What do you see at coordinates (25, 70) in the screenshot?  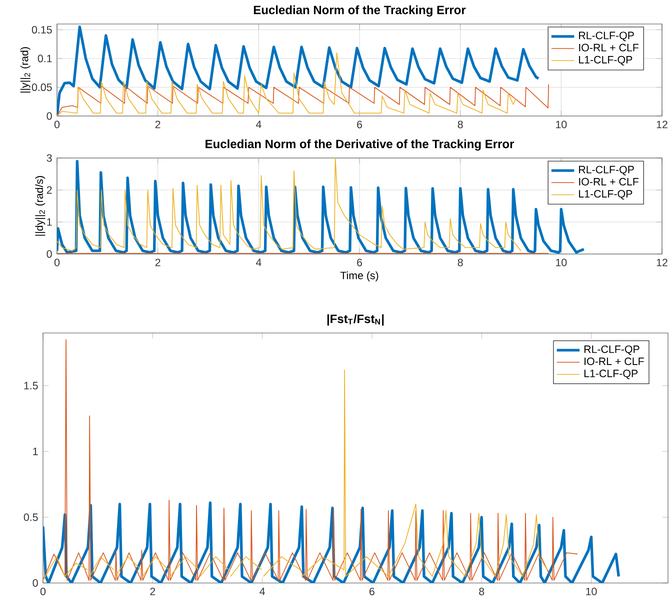 I see `y-axis-title: ||y||$_{2}$ (rad)` at bounding box center [25, 70].